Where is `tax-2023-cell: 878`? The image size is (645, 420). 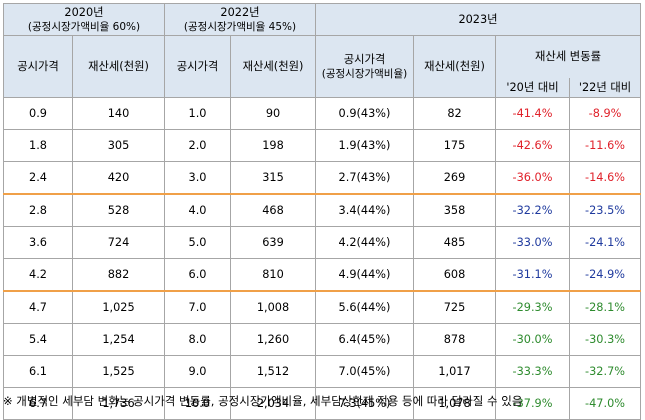 tax-2023-cell: 878 is located at coordinates (454, 339).